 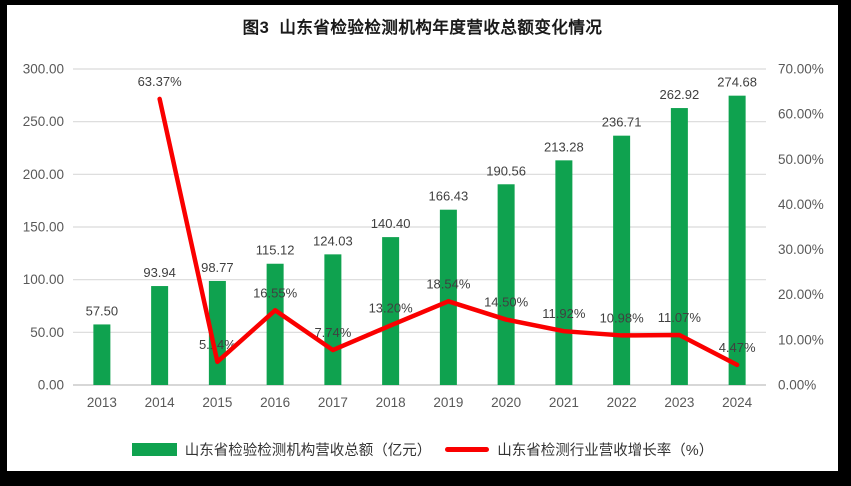 What do you see at coordinates (308, 450) in the screenshot?
I see `legend-label-revenue: 山东省检验检测机构营收总额（亿元）` at bounding box center [308, 450].